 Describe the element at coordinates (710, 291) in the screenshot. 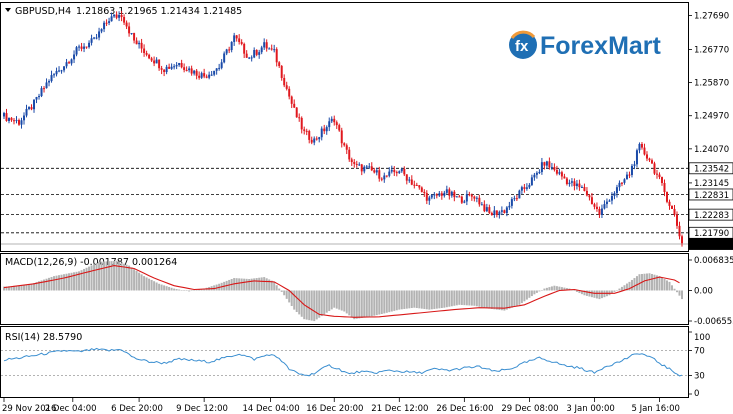

I see `macd-axis: 0.006835 0.00 -0.006555` at that location.